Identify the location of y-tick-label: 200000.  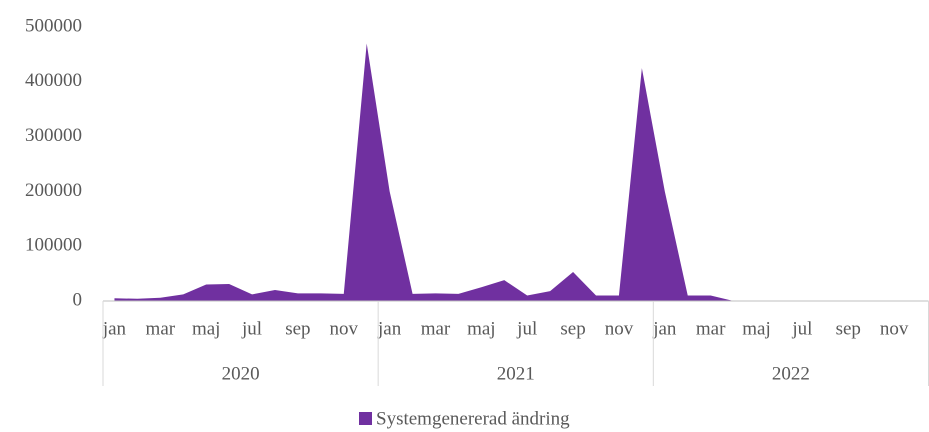
(53, 190).